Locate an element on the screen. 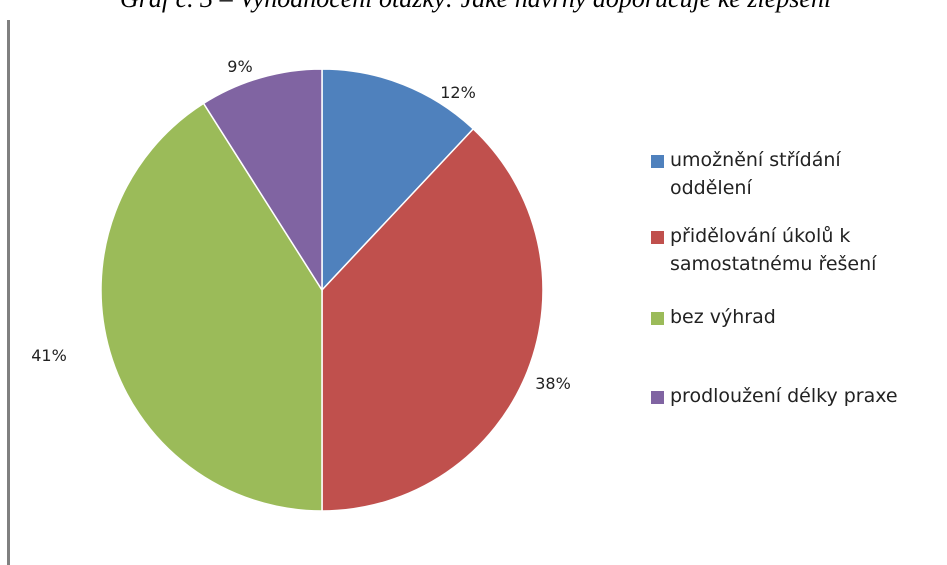 Image resolution: width=947 pixels, height=565 pixels. legend-entry-2: přidělování úkolů k samostatnému řešení is located at coordinates (773, 250).